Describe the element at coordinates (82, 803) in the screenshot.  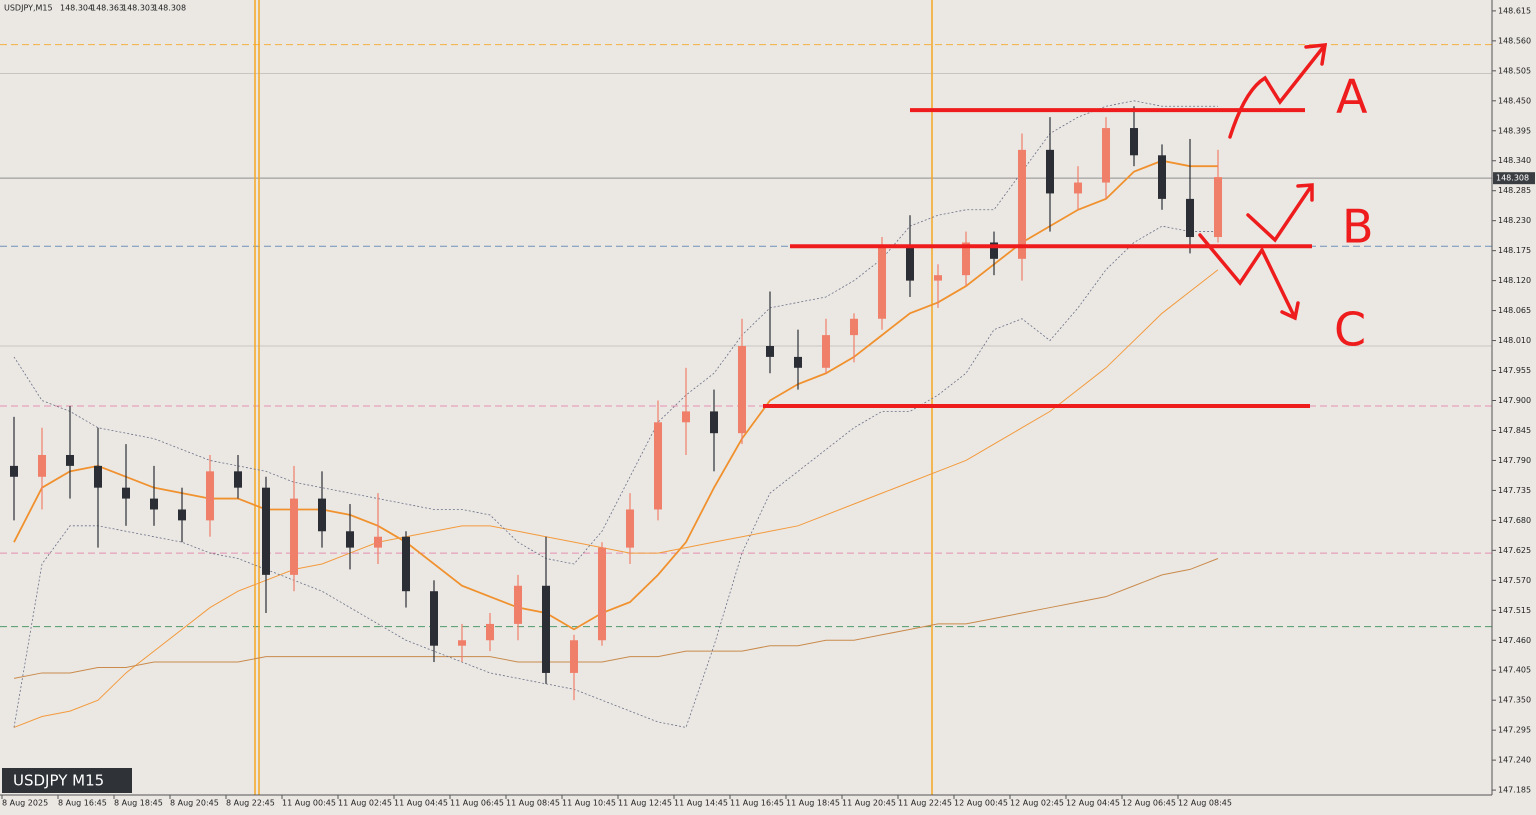
I see `x-tick-label: 8 Aug 16:45` at that location.